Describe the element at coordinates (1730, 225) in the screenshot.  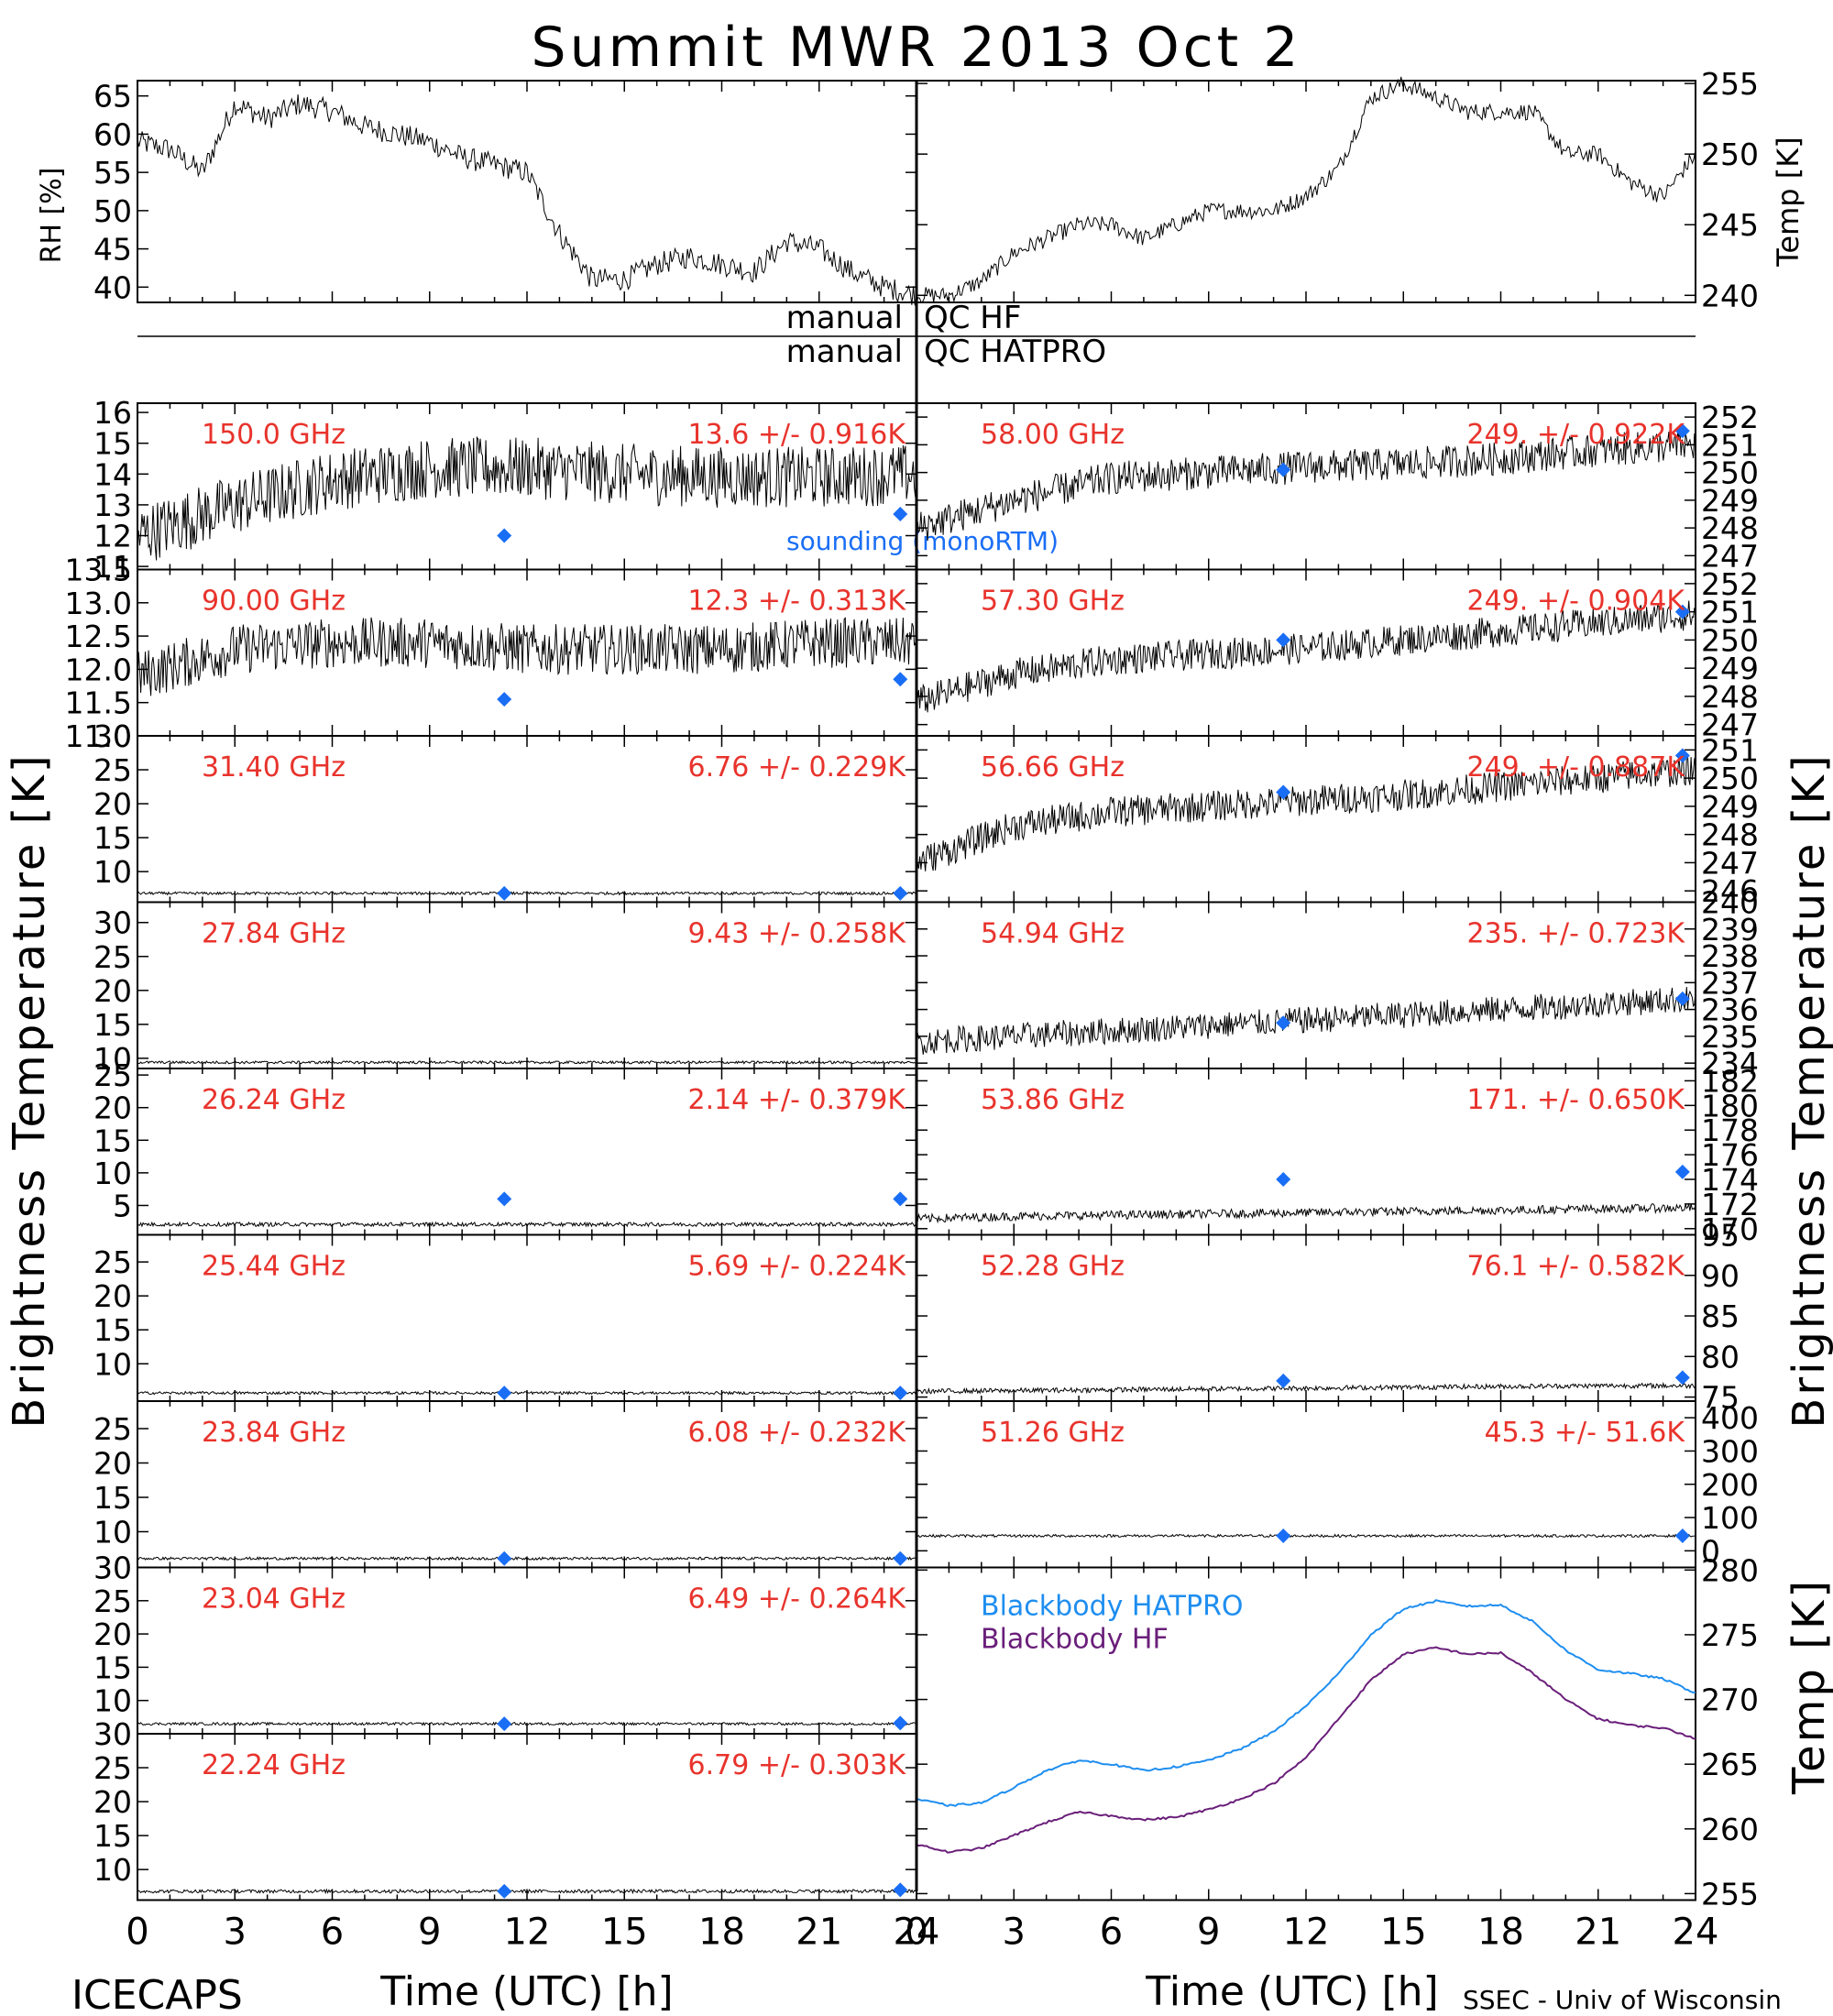
I see `y-tick-label: 245` at that location.